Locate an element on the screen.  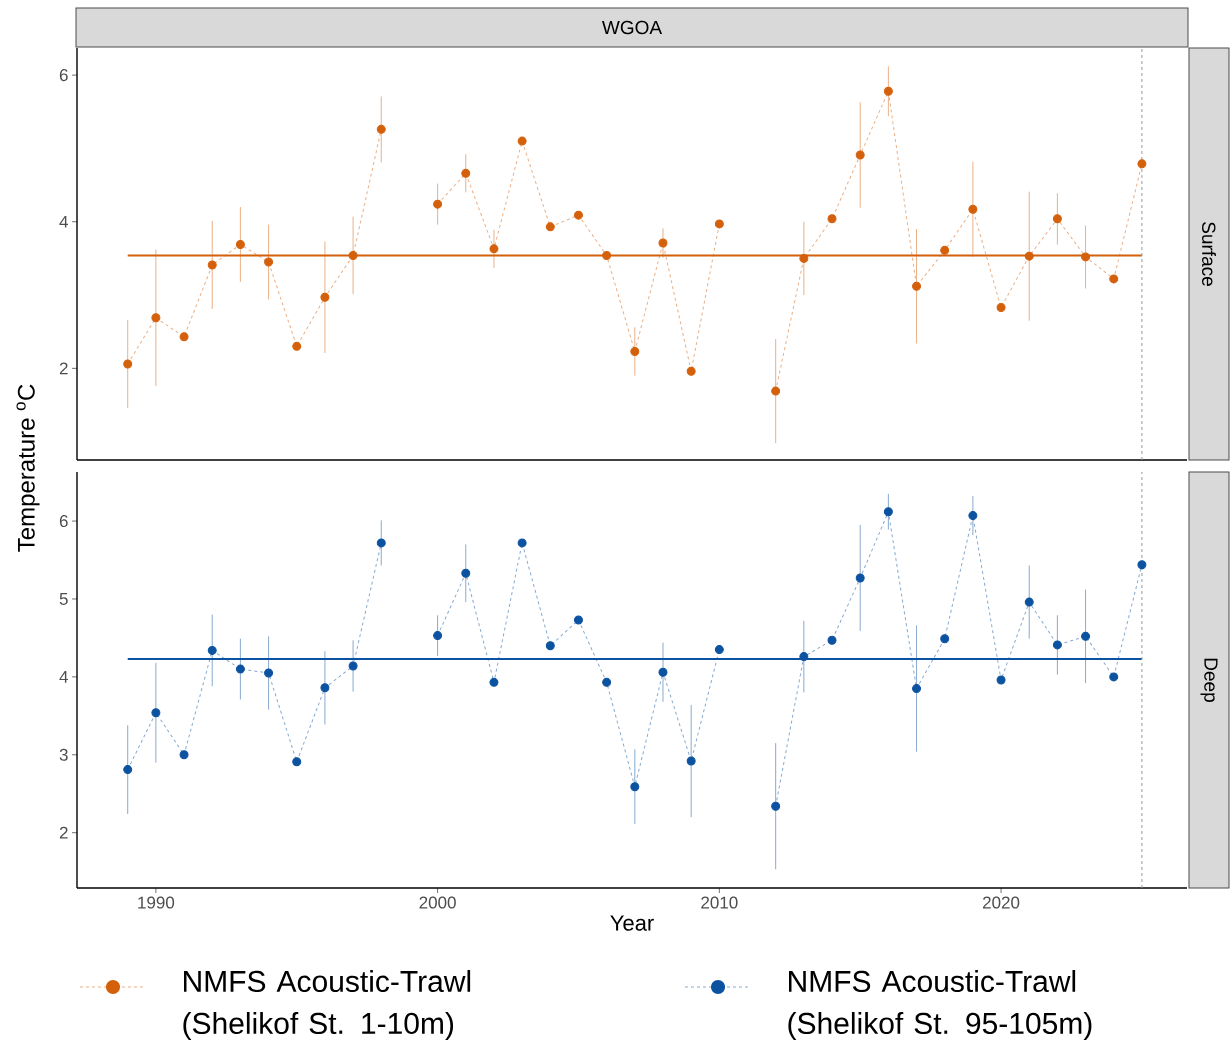
x-tick-label: 2020 is located at coordinates (1001, 902).